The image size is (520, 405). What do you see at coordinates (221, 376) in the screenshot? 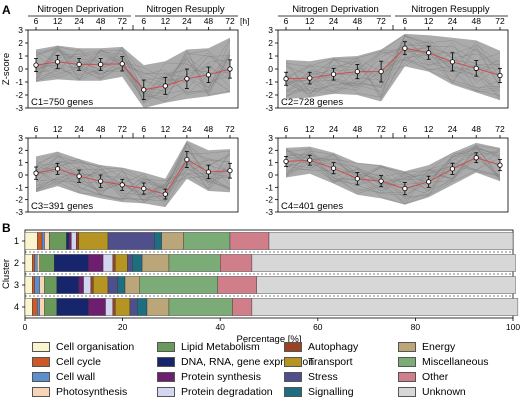
I see `legend-label: Protein synthesis` at bounding box center [221, 376].